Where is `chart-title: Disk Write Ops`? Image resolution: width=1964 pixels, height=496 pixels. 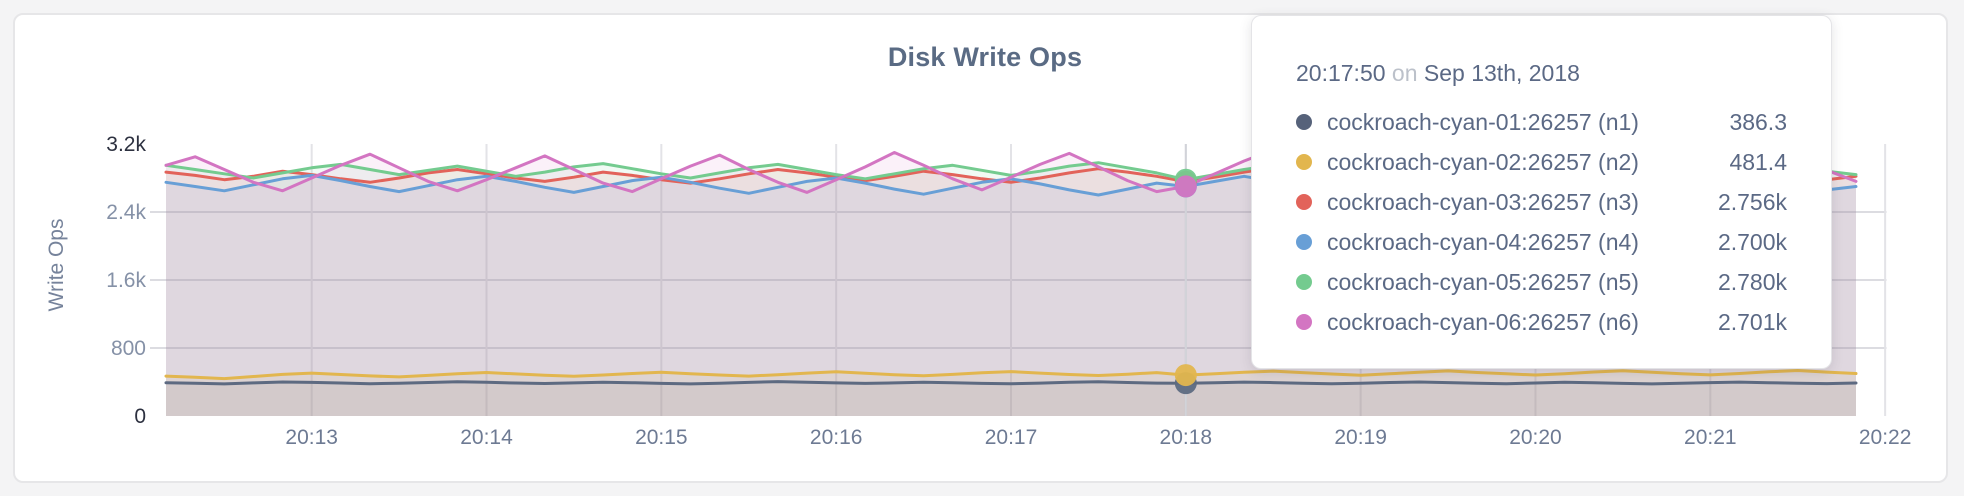 chart-title: Disk Write Ops is located at coordinates (985, 57).